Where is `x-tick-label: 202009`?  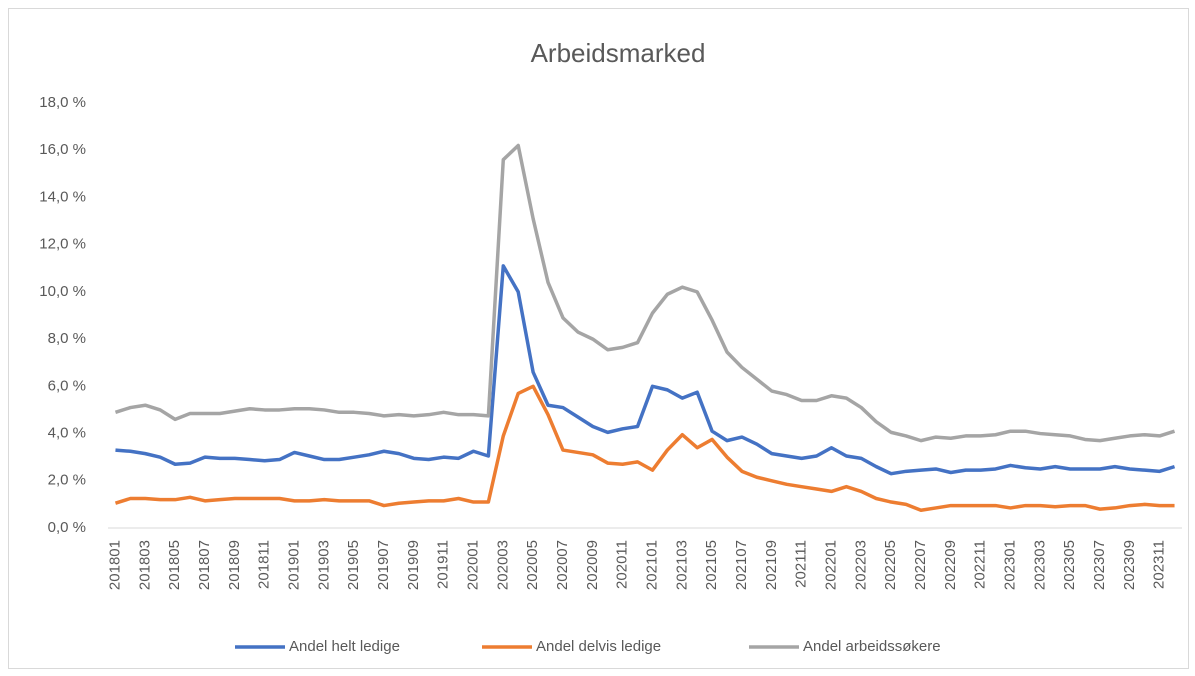
x-tick-label: 202009 is located at coordinates (592, 565).